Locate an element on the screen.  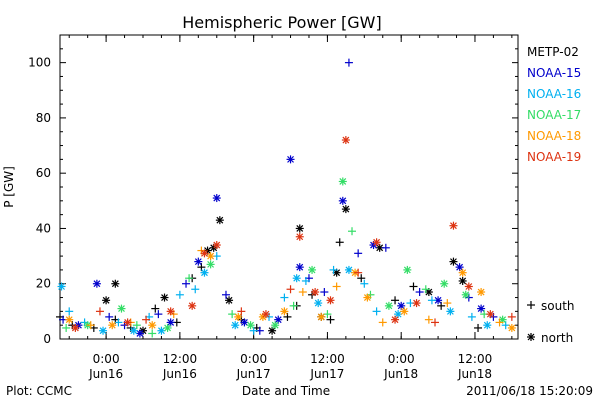
y-tick-label: 20 is located at coordinates (43, 284).